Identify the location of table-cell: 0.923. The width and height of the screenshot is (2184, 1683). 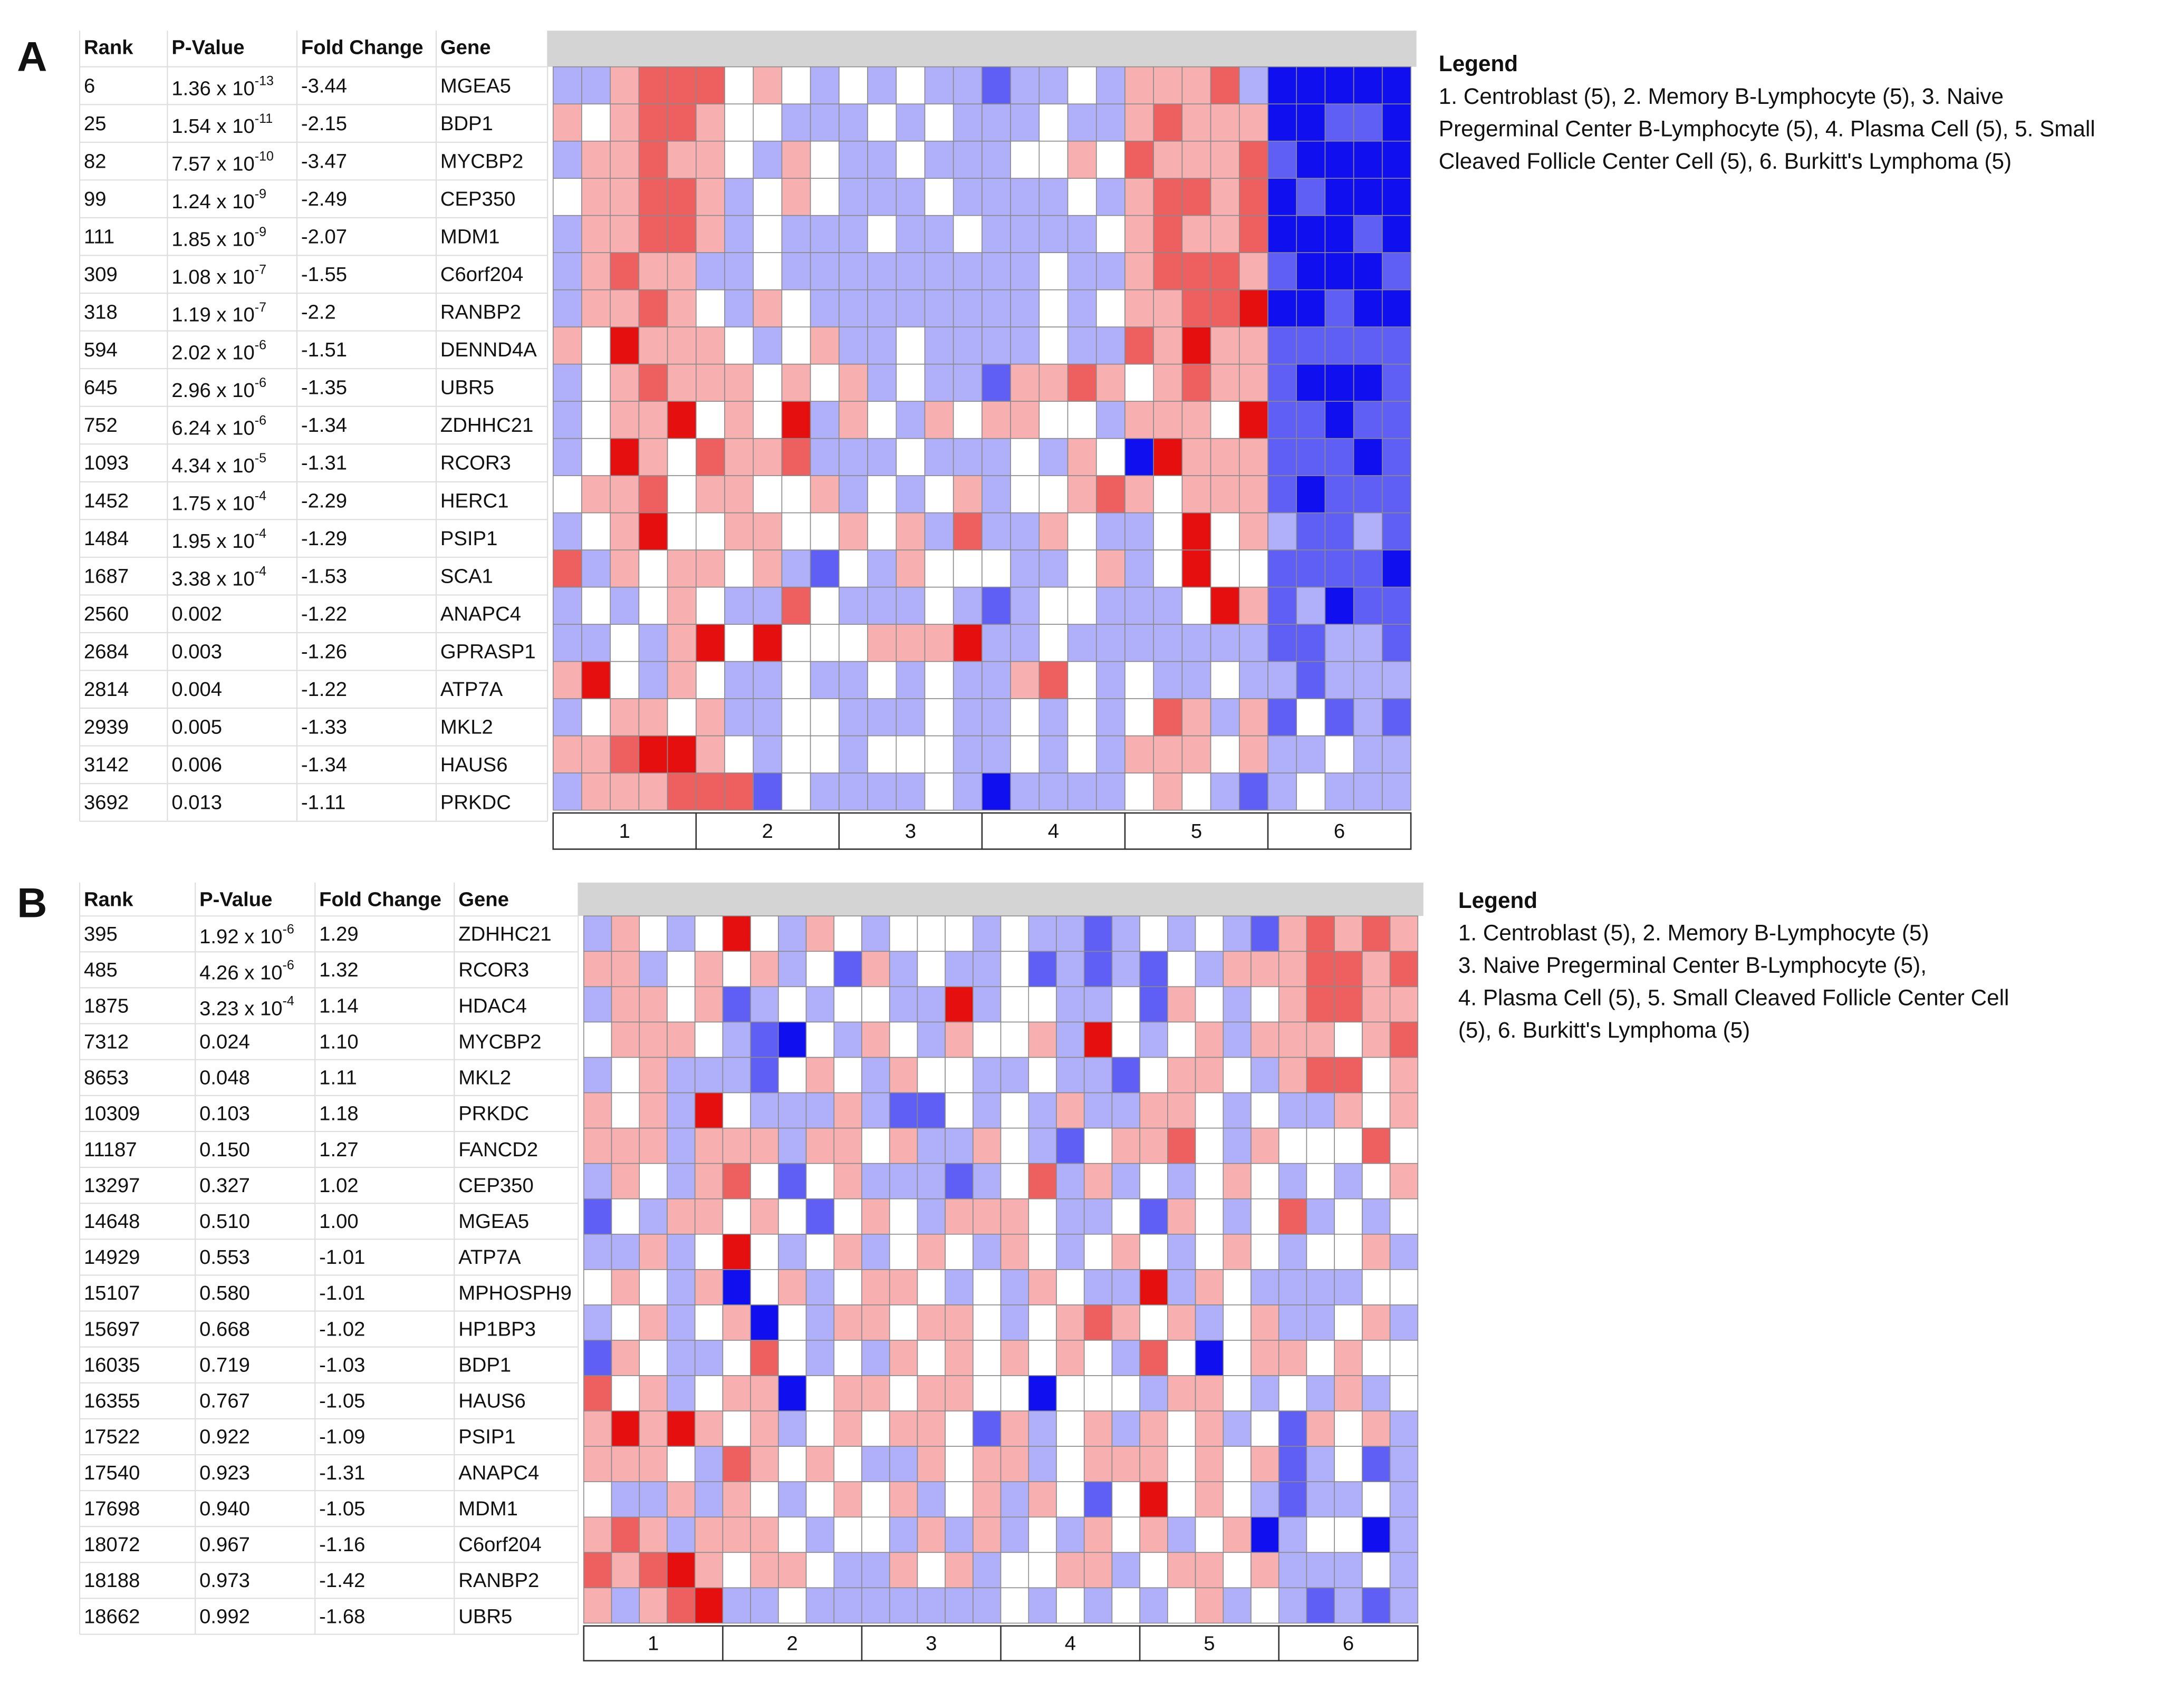
(224, 1473).